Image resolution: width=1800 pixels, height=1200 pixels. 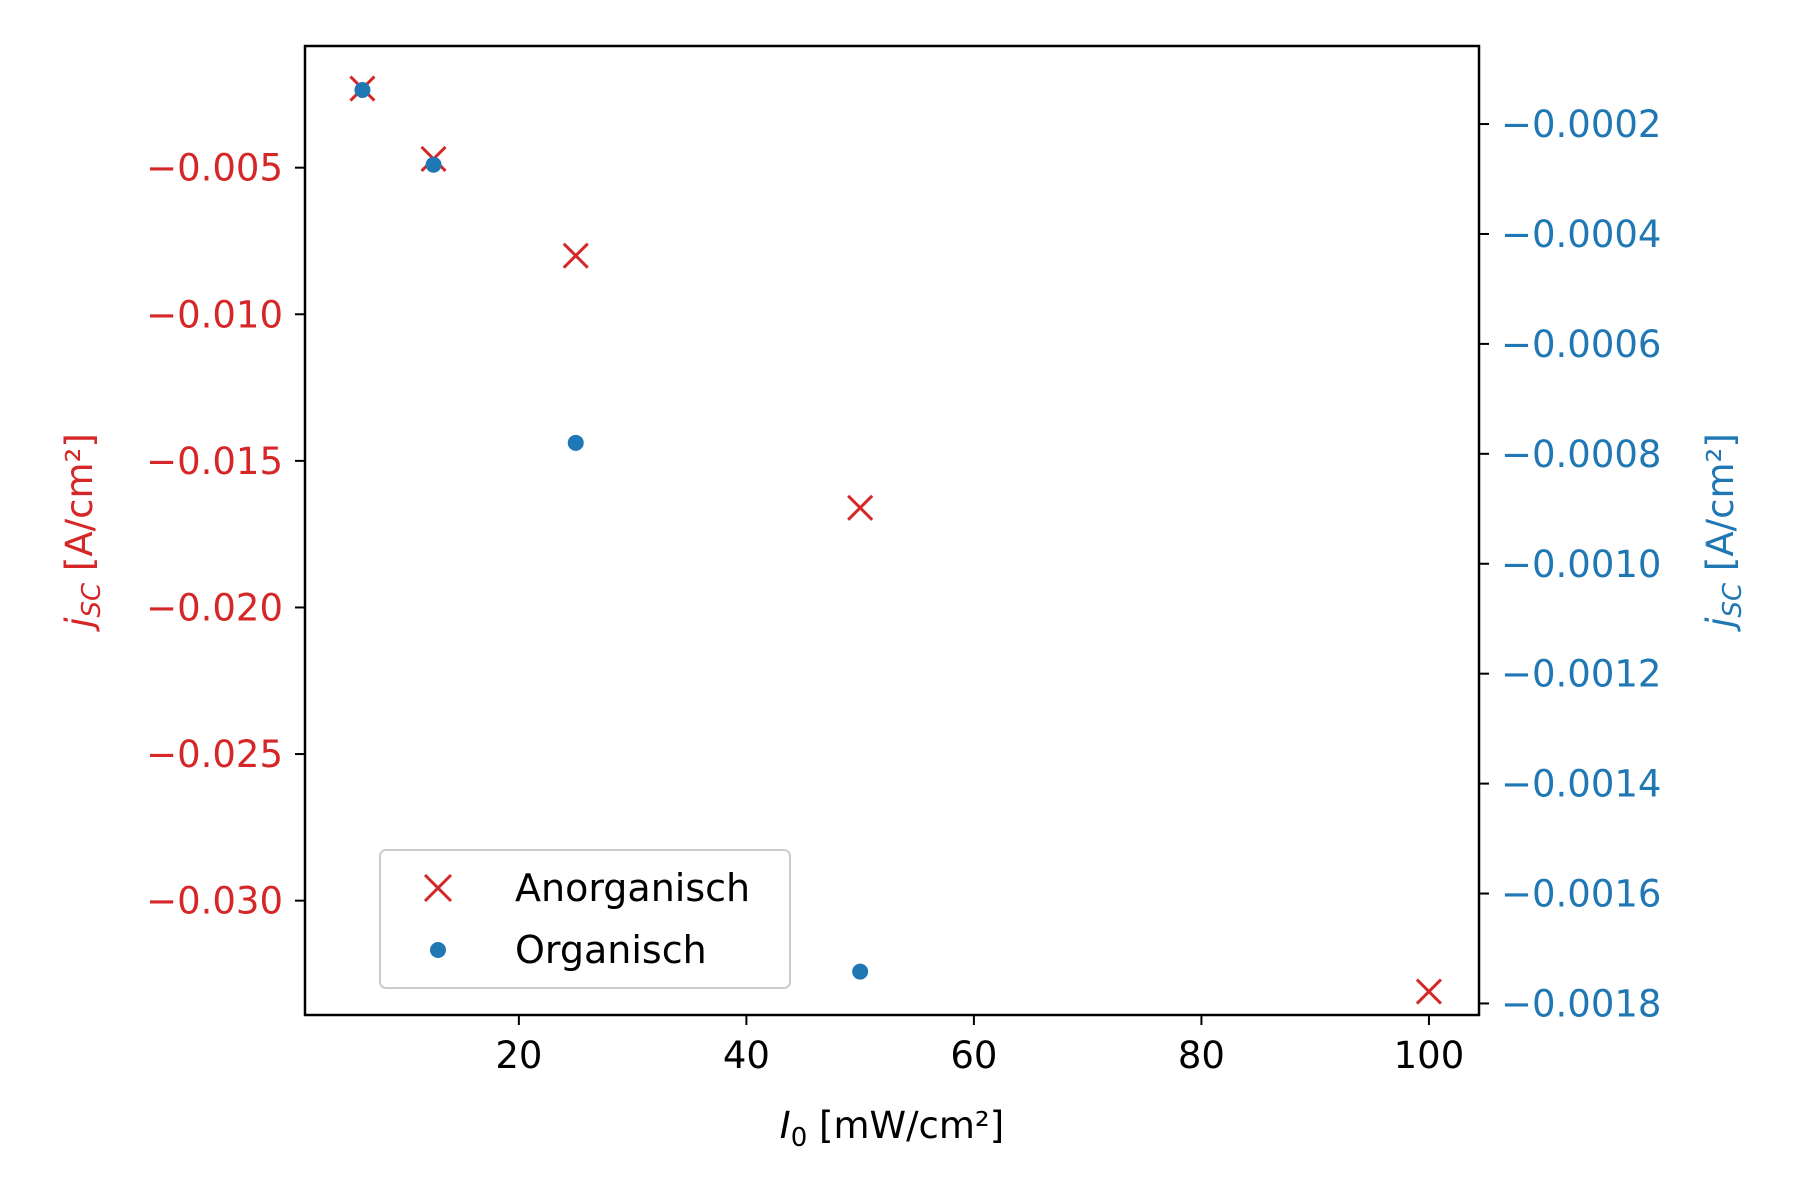 What do you see at coordinates (1581, 1003) in the screenshot?
I see `right-y-tick-label: −0.0018` at bounding box center [1581, 1003].